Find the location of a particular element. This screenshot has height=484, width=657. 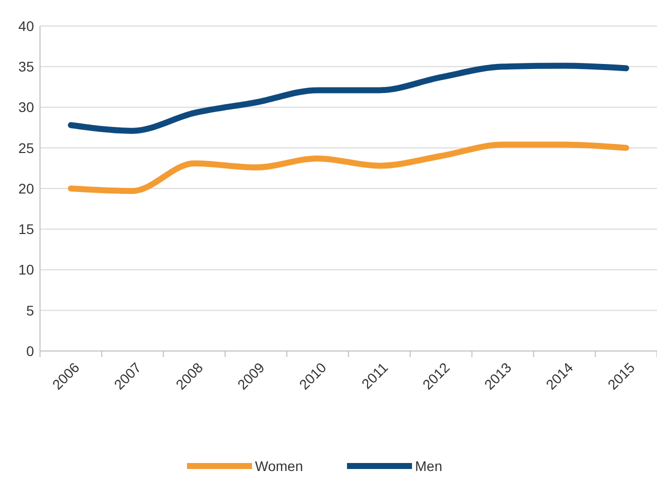

legend-label: Men is located at coordinates (428, 466).